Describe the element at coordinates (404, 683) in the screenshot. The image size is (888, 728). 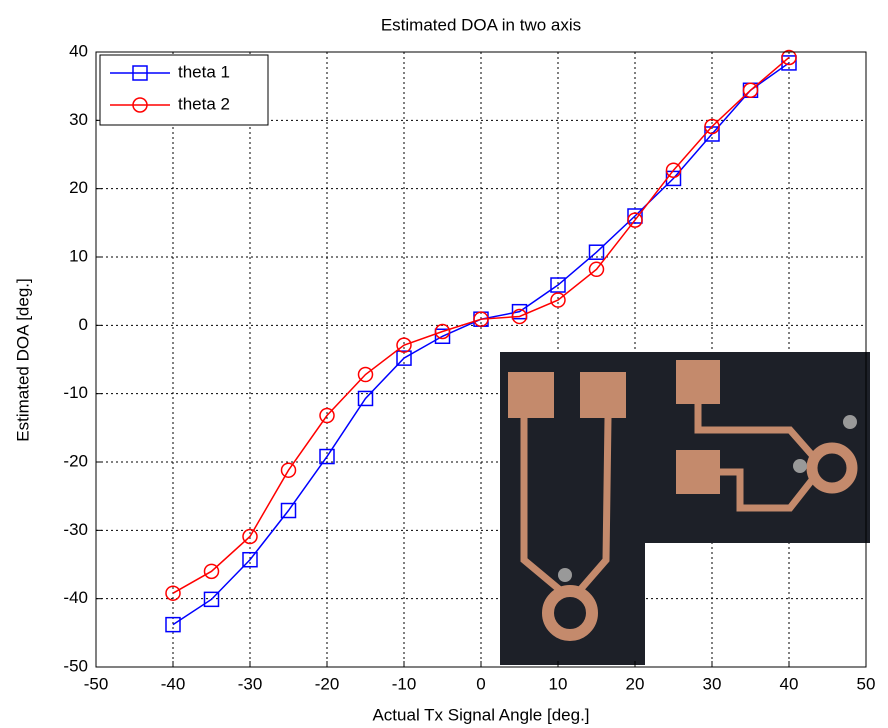
I see `x-tick-label: -10` at that location.